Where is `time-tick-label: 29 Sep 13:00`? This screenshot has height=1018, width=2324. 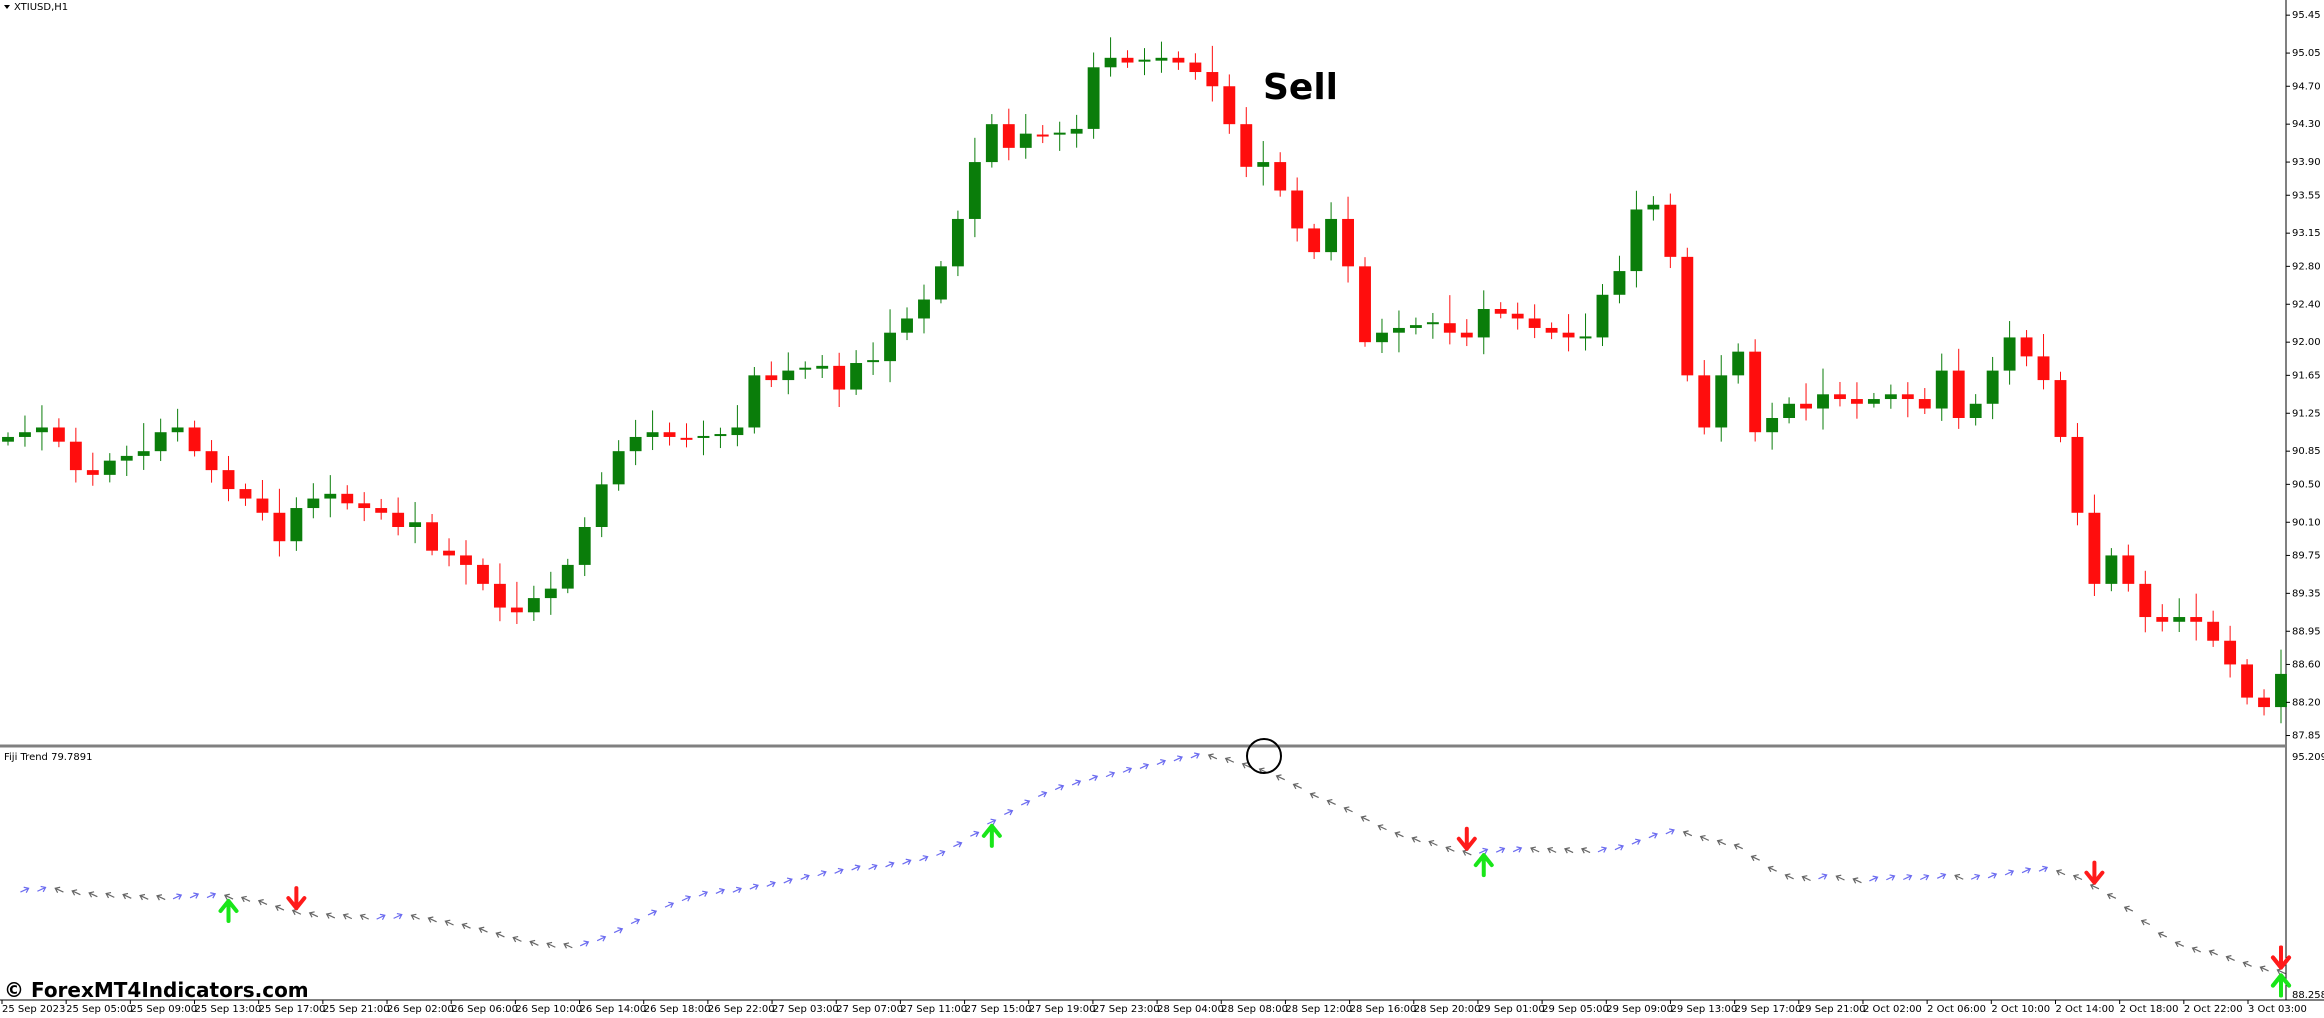
time-tick-label: 29 Sep 13:00 is located at coordinates (1703, 1009).